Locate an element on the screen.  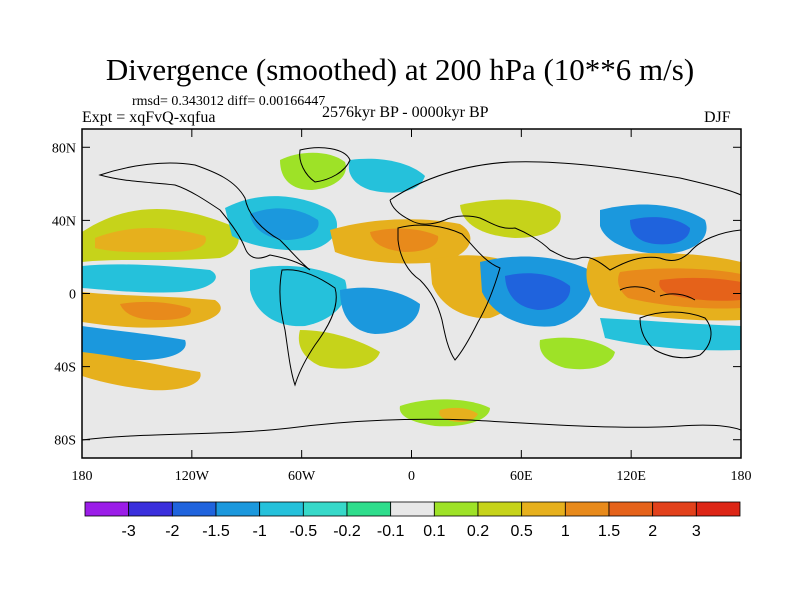
field-spac-neg is located at coordinates (134, 343).